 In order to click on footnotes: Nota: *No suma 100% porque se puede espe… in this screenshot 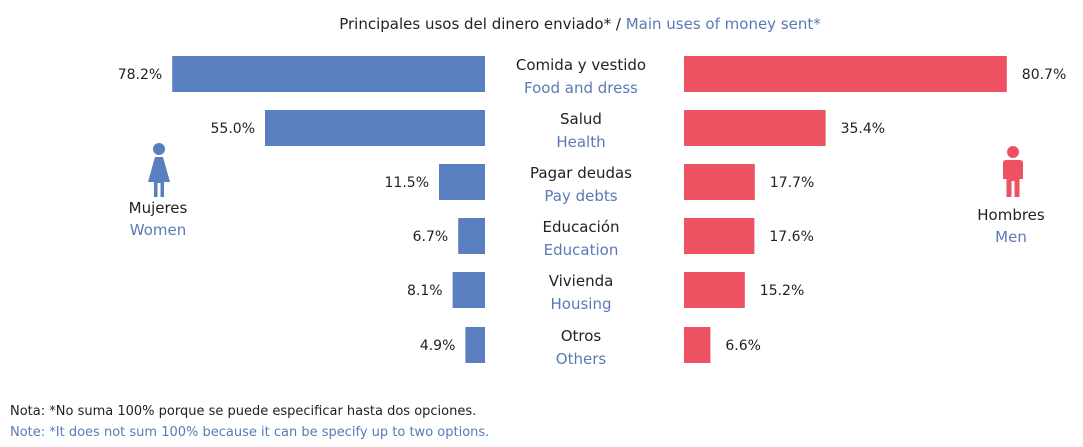, I will do `click(249, 422)`.